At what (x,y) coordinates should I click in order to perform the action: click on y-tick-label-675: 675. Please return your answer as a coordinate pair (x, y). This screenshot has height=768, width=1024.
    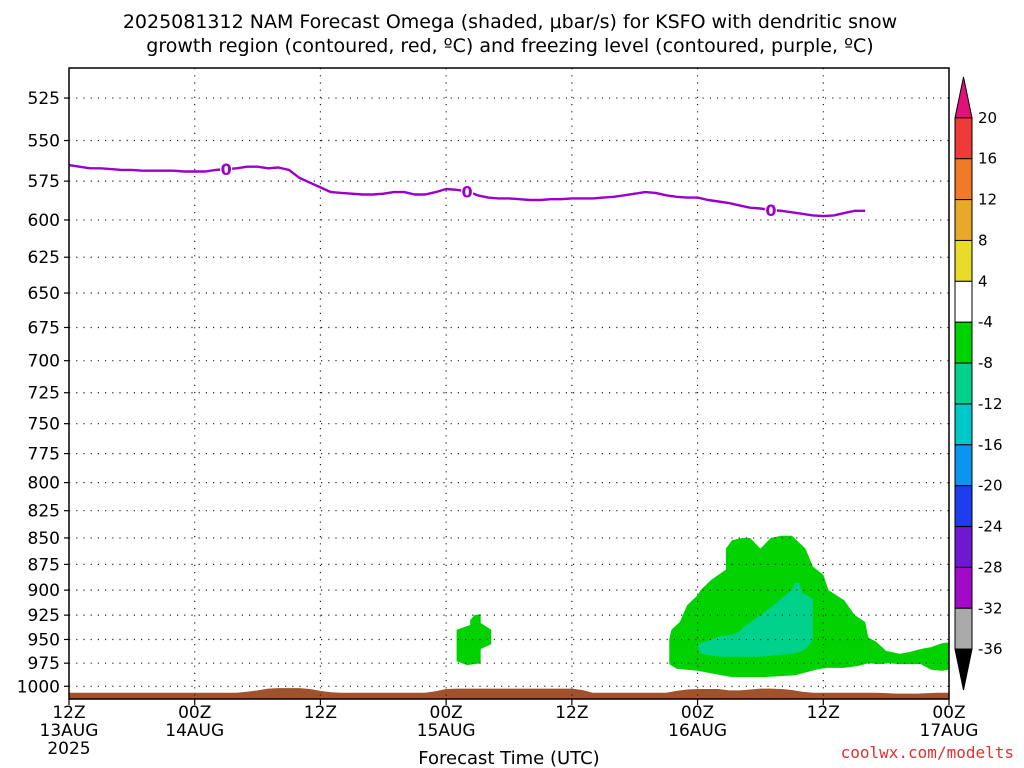
    Looking at the image, I should click on (44, 328).